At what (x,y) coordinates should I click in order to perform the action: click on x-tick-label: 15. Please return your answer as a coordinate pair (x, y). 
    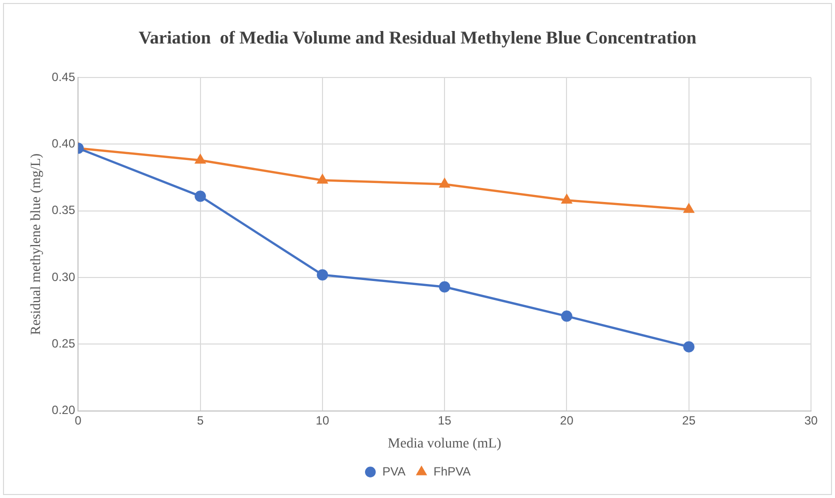
    Looking at the image, I should click on (445, 420).